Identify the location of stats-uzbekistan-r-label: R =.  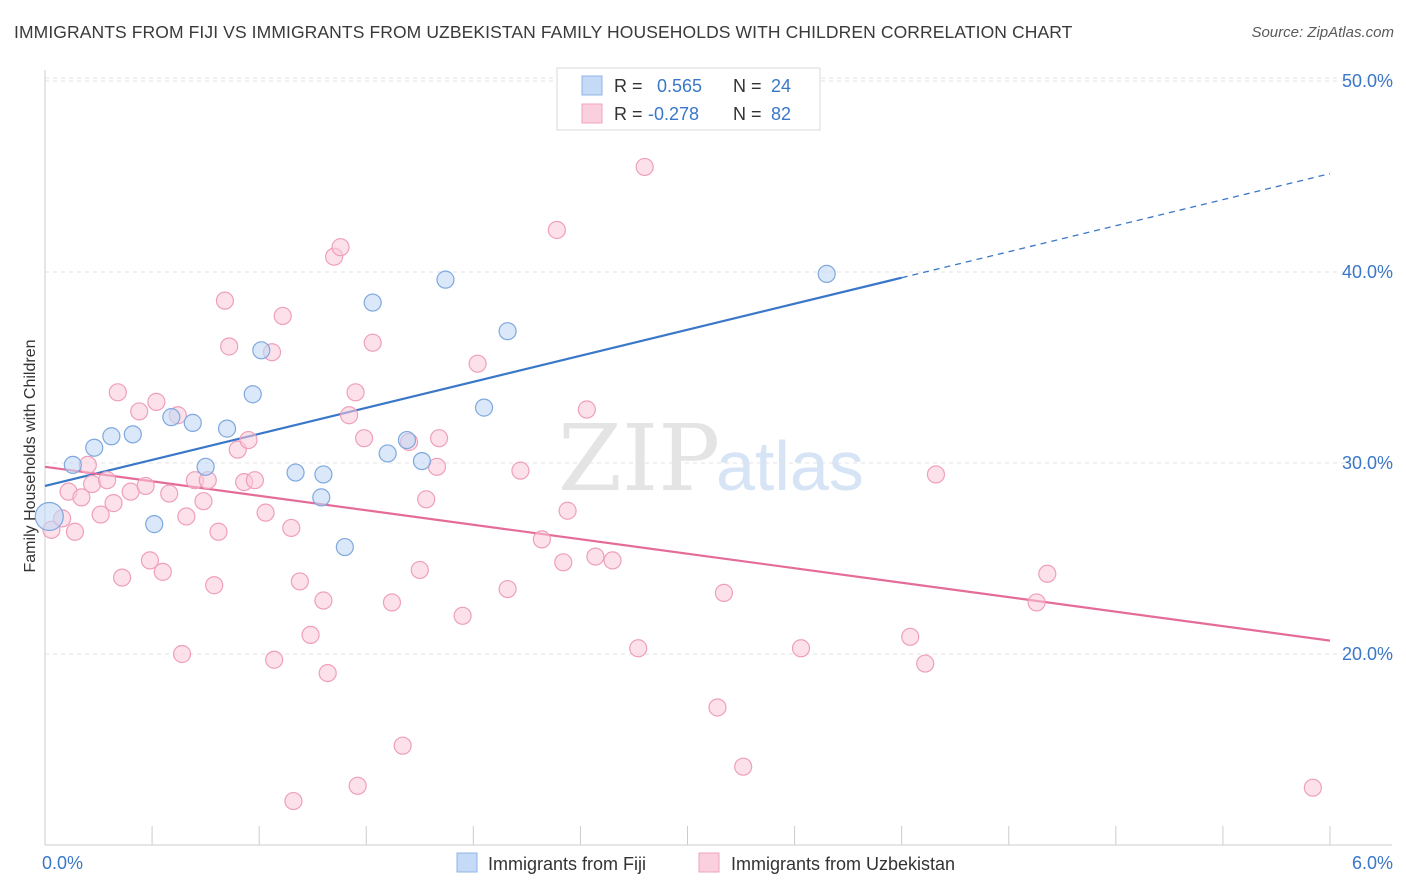
(628, 114).